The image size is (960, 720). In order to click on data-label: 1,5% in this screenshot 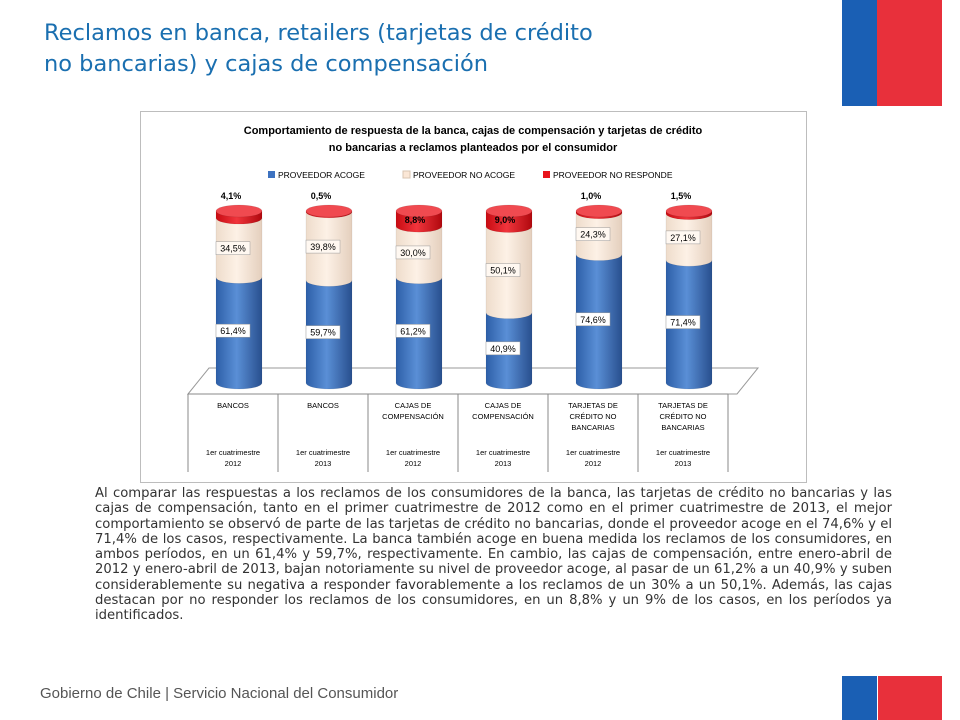, I will do `click(681, 196)`.